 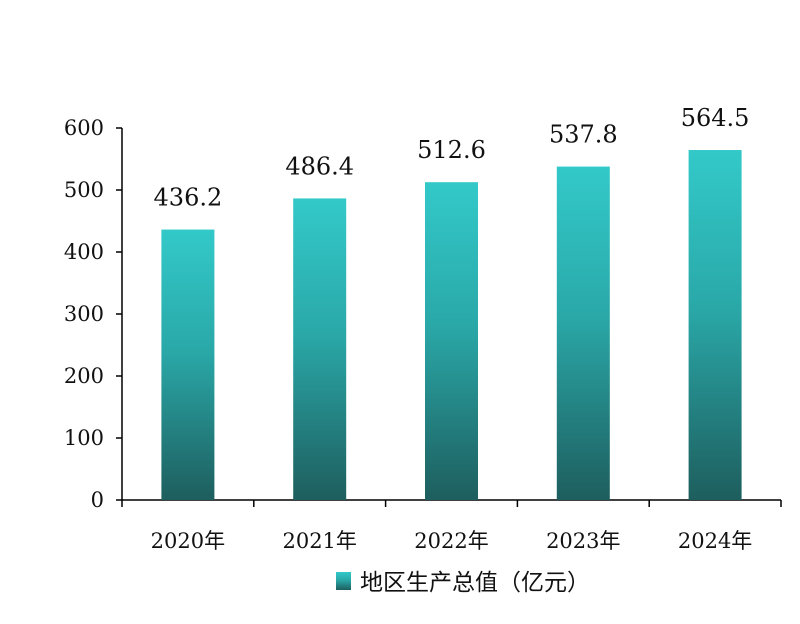 What do you see at coordinates (451, 541) in the screenshot?
I see `x-tick-label: 2022年` at bounding box center [451, 541].